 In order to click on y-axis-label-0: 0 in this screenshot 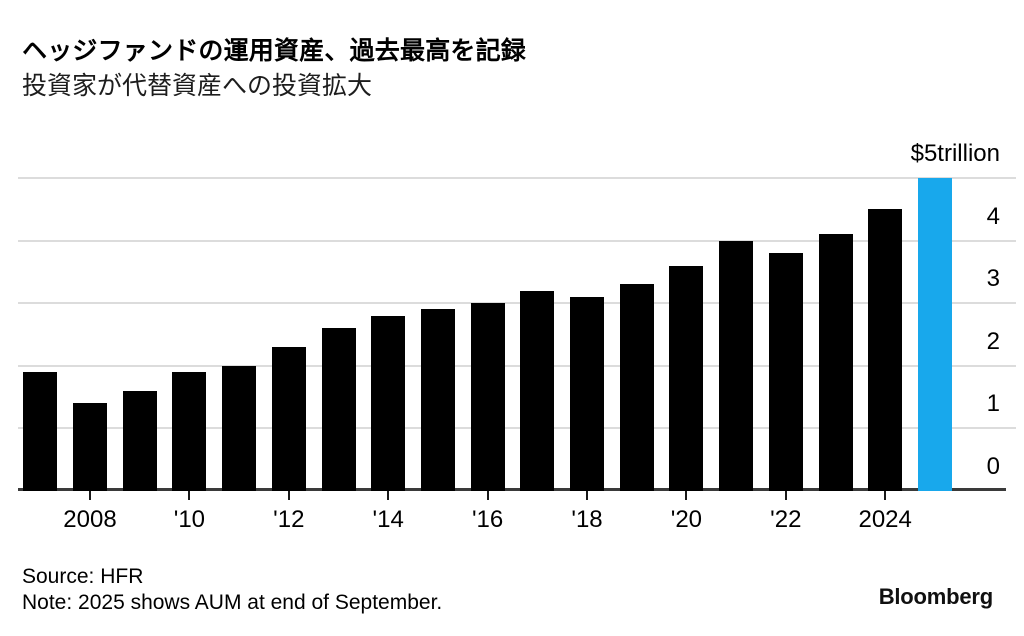, I will do `click(993, 466)`.